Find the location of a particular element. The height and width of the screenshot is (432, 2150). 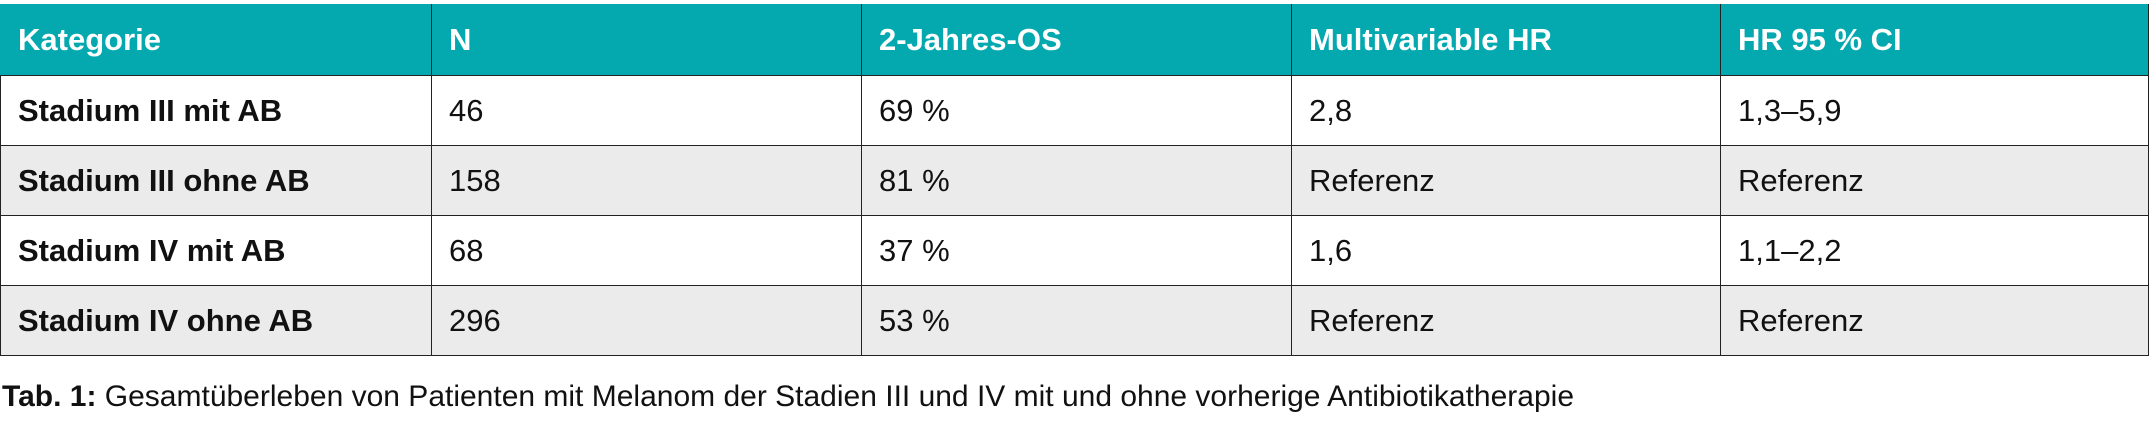

cell-hr-ci: 1,3–5,9 is located at coordinates (1934, 110).